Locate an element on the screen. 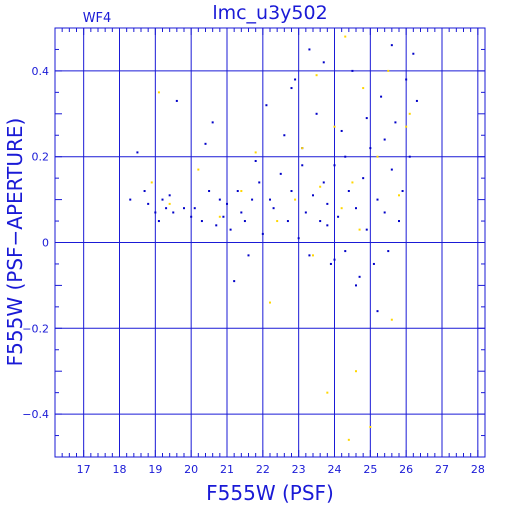 This screenshot has height=512, width=512. x-tick-label: 24 is located at coordinates (335, 469).